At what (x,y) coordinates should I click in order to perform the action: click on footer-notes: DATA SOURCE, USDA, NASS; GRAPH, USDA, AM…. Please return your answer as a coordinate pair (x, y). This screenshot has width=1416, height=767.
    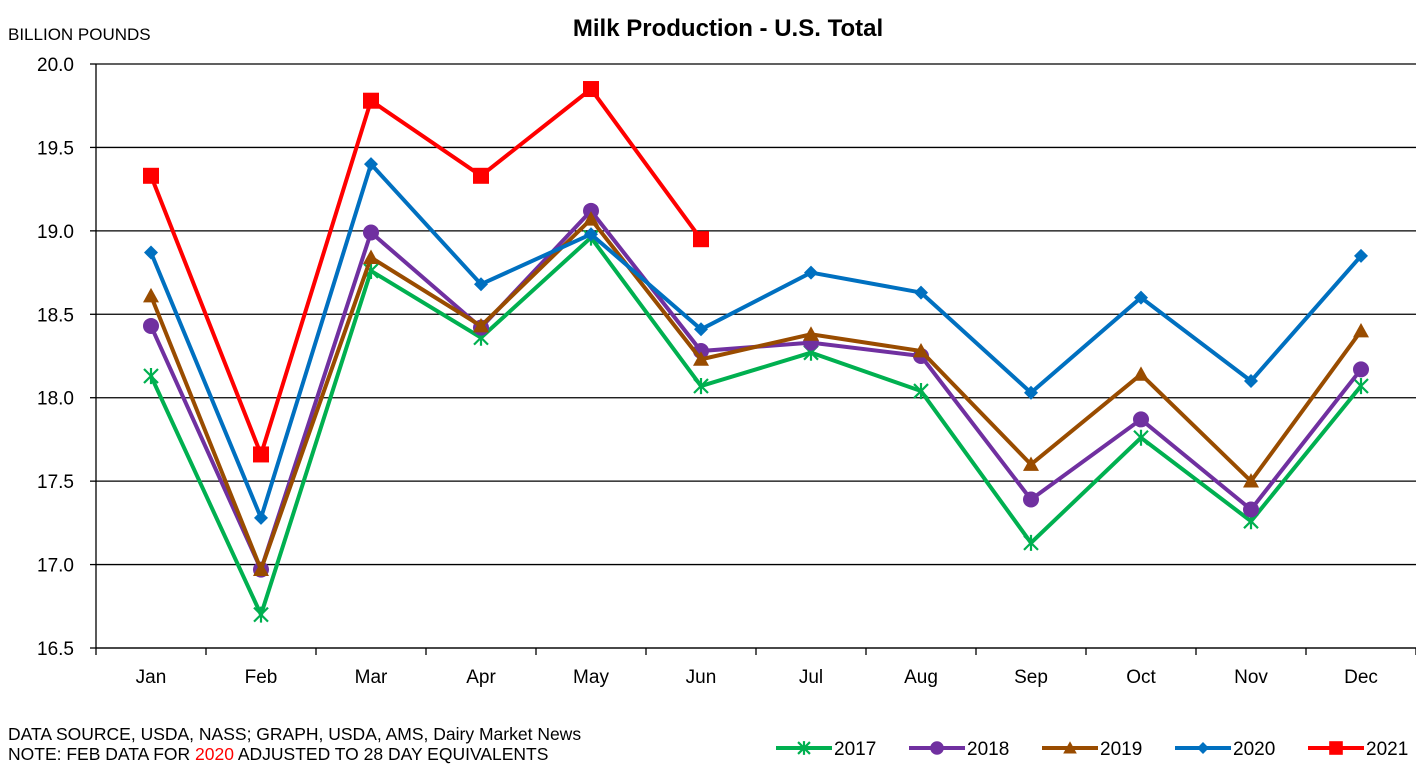
    Looking at the image, I should click on (294, 744).